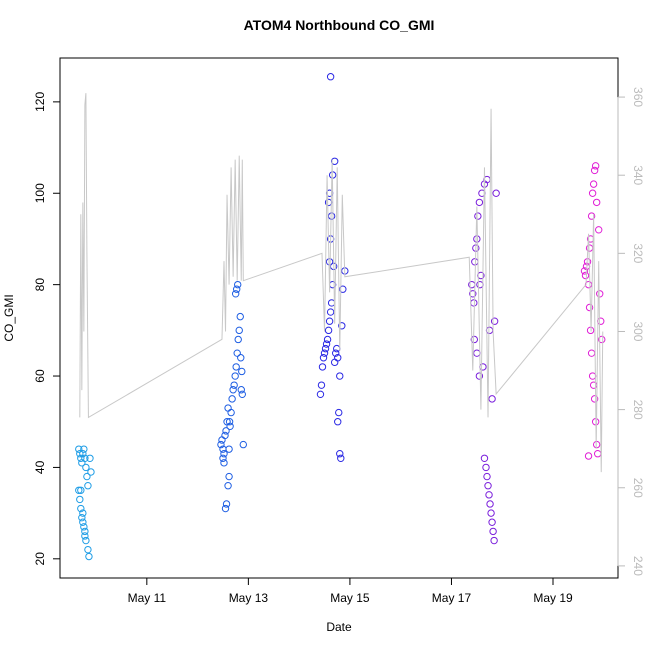 The image size is (650, 650). I want to click on x-tick-label: May 19, so click(553, 598).